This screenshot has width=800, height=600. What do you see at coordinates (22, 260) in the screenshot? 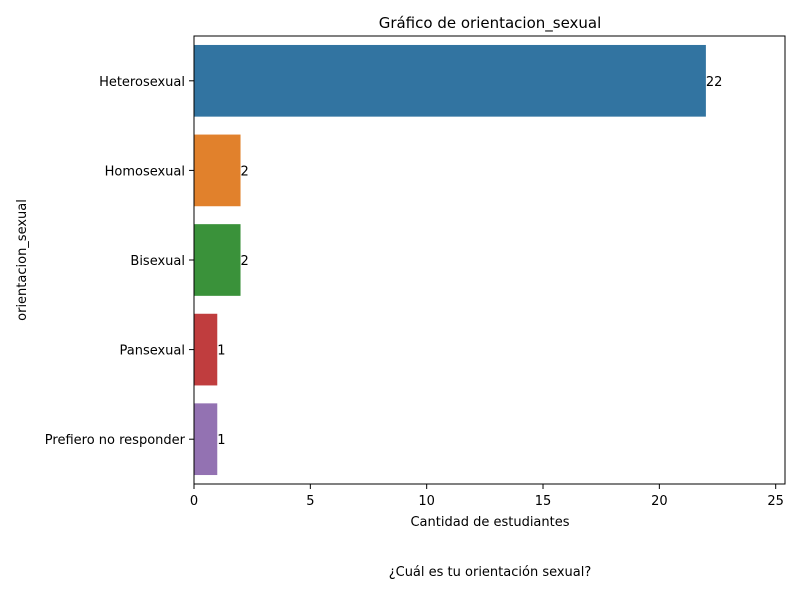
I see `y-axis-label: orientacion_sexual` at bounding box center [22, 260].